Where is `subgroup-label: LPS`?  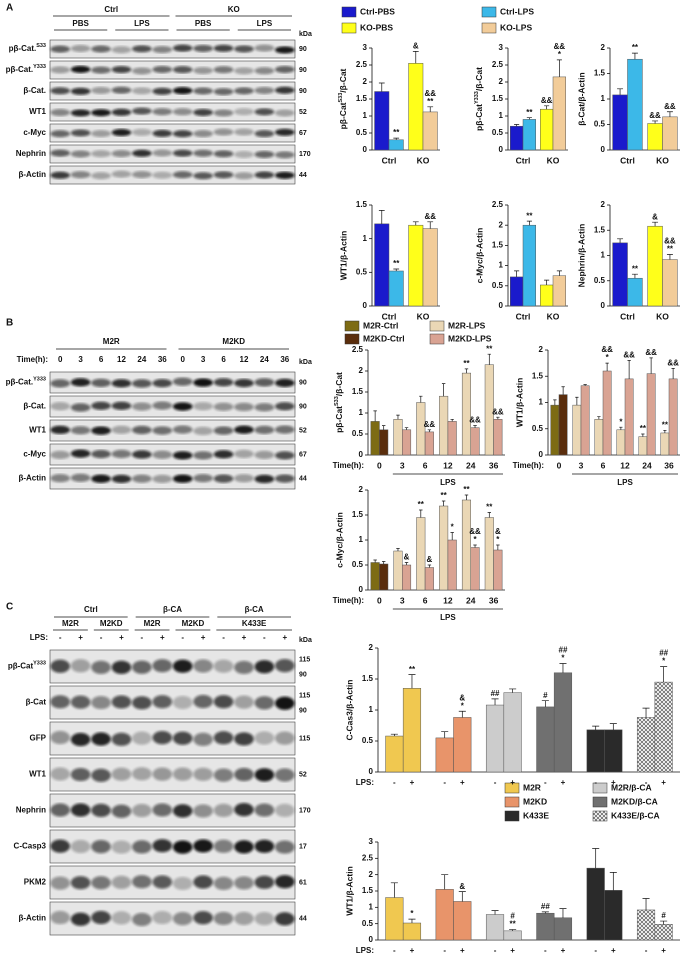 subgroup-label: LPS is located at coordinates (142, 23).